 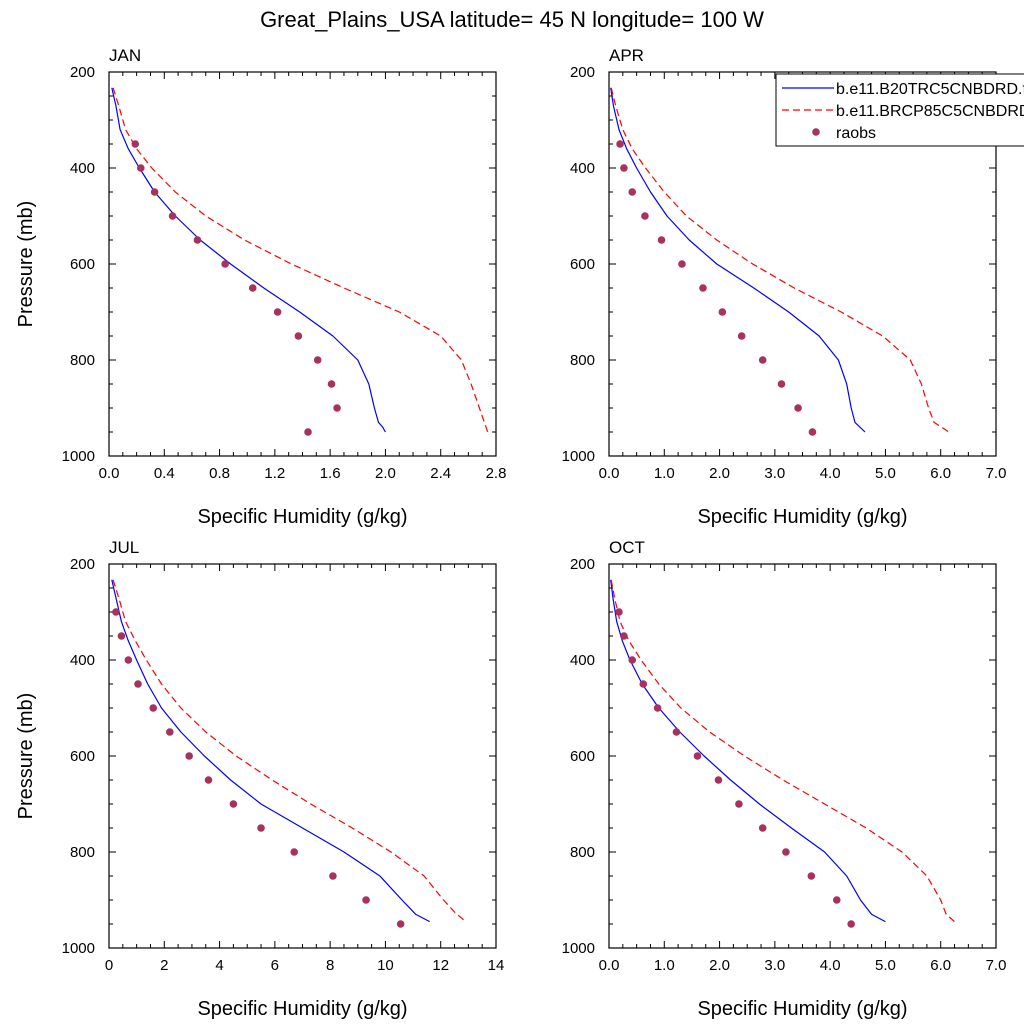 What do you see at coordinates (664, 473) in the screenshot?
I see `x-tick-label: 1.0` at bounding box center [664, 473].